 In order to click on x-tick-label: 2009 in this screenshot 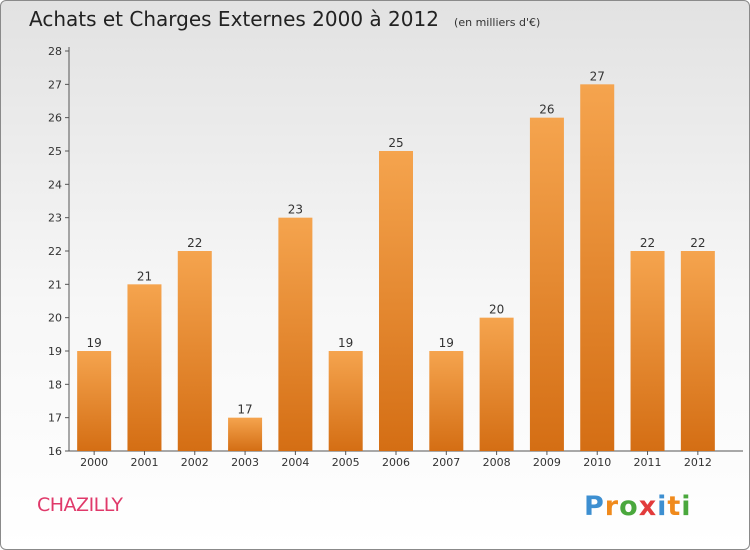, I will do `click(547, 462)`.